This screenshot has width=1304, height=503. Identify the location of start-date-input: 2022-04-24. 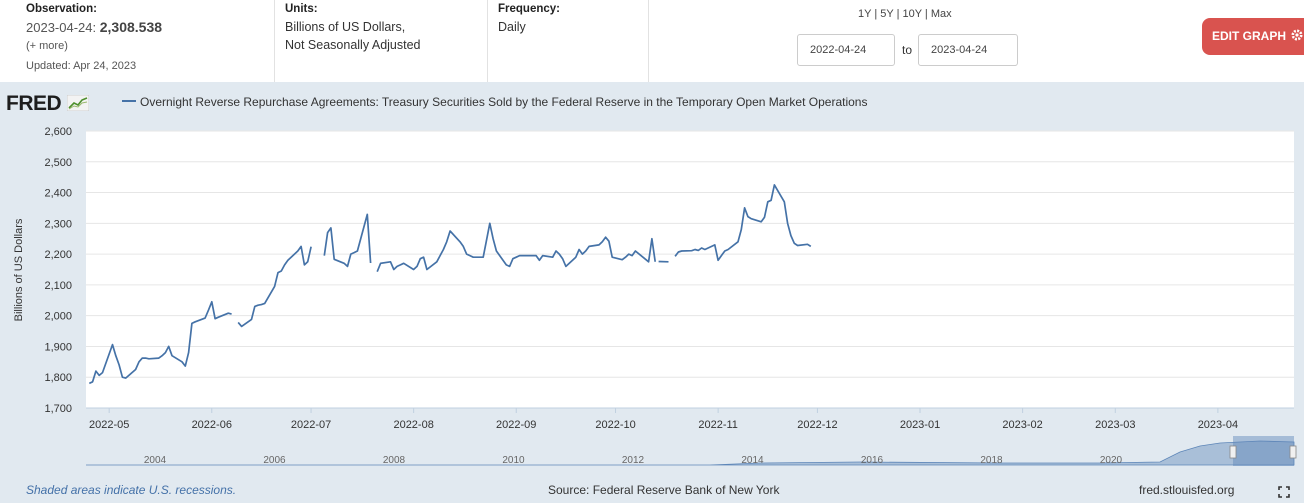
(846, 50).